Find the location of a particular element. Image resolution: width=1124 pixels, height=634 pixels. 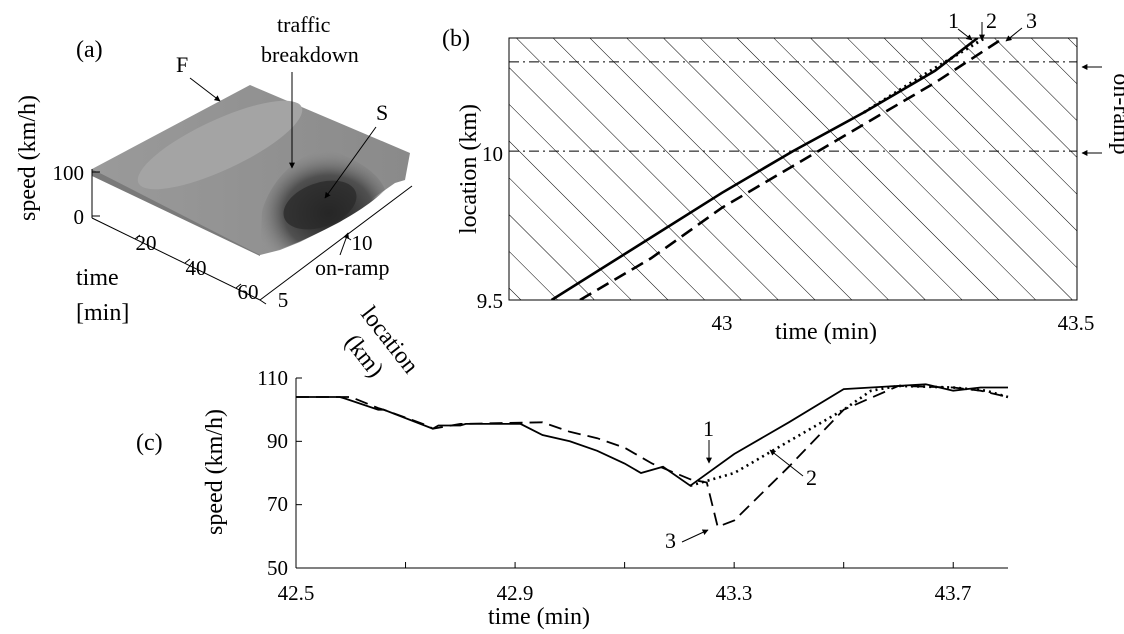

a-time-tick-label-40: 40 is located at coordinates (196, 268).